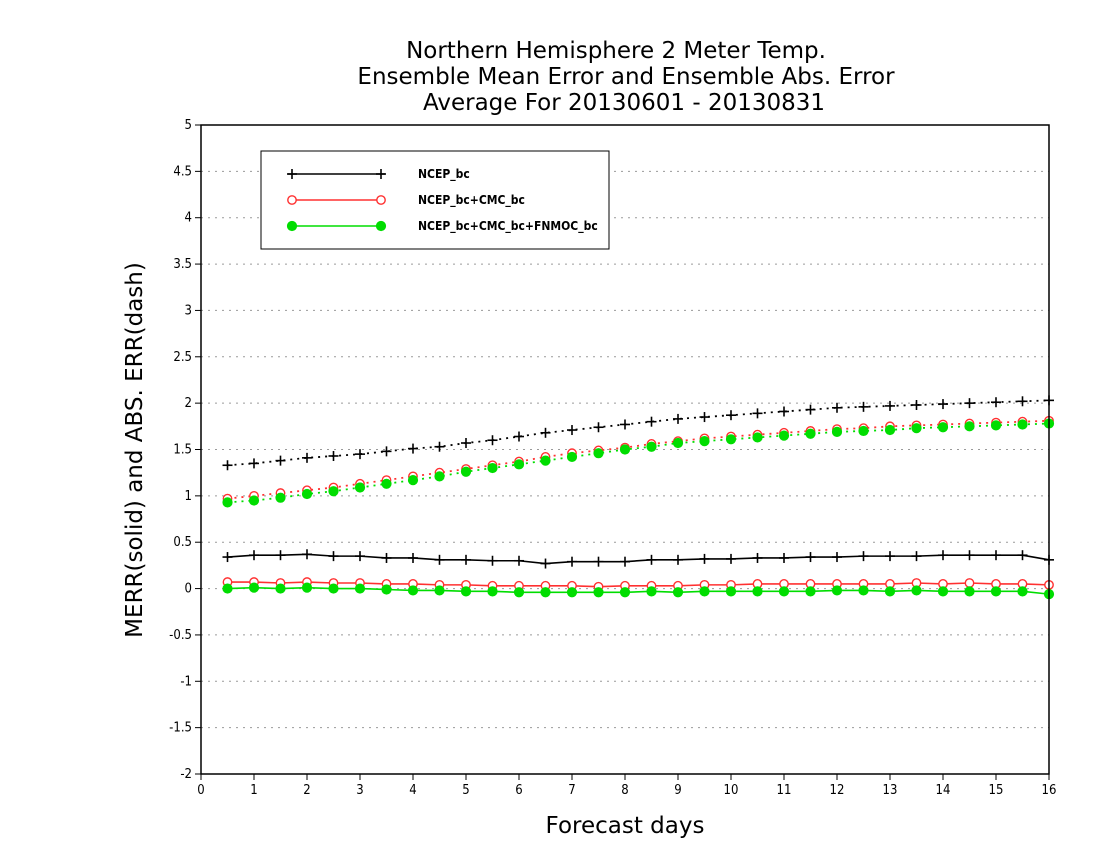 This screenshot has height=850, width=1100. What do you see at coordinates (677, 790) in the screenshot?
I see `x-tick-label: 9` at bounding box center [677, 790].